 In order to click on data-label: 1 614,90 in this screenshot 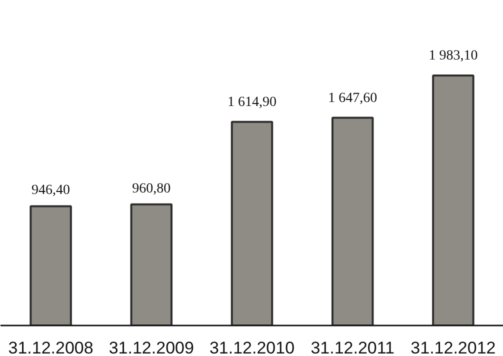, I will do `click(252, 102)`.